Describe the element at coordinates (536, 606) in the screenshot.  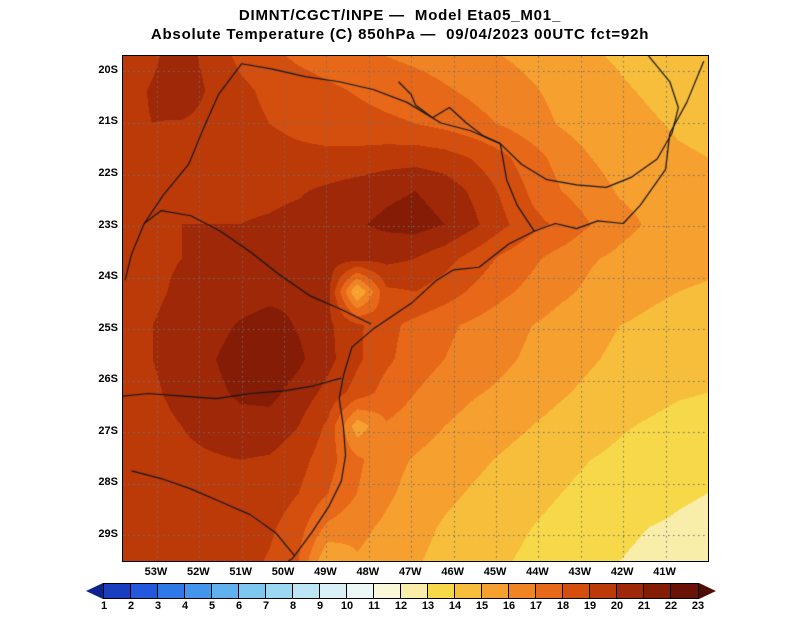
I see `colorbar-tick-label: 17` at that location.